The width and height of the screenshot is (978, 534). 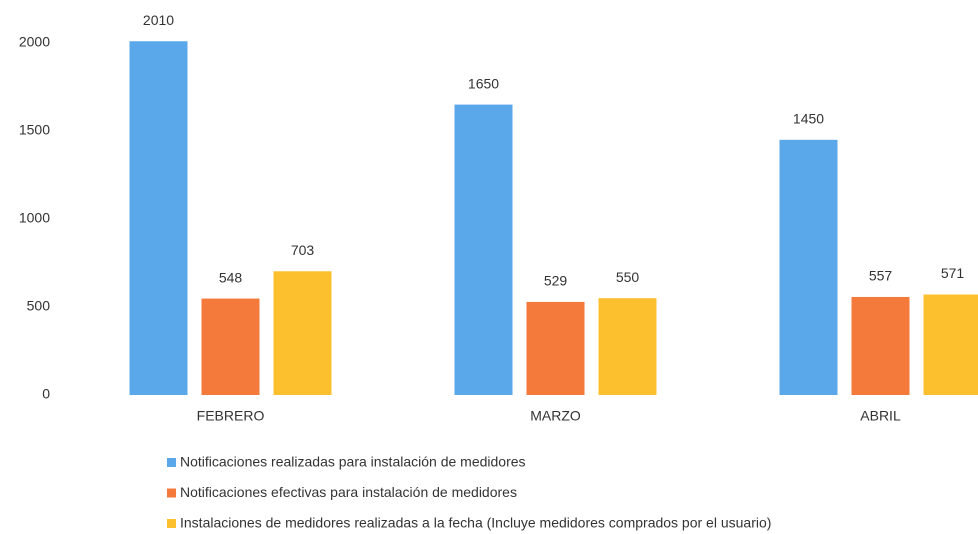 I want to click on data-label: 550, so click(x=628, y=277).